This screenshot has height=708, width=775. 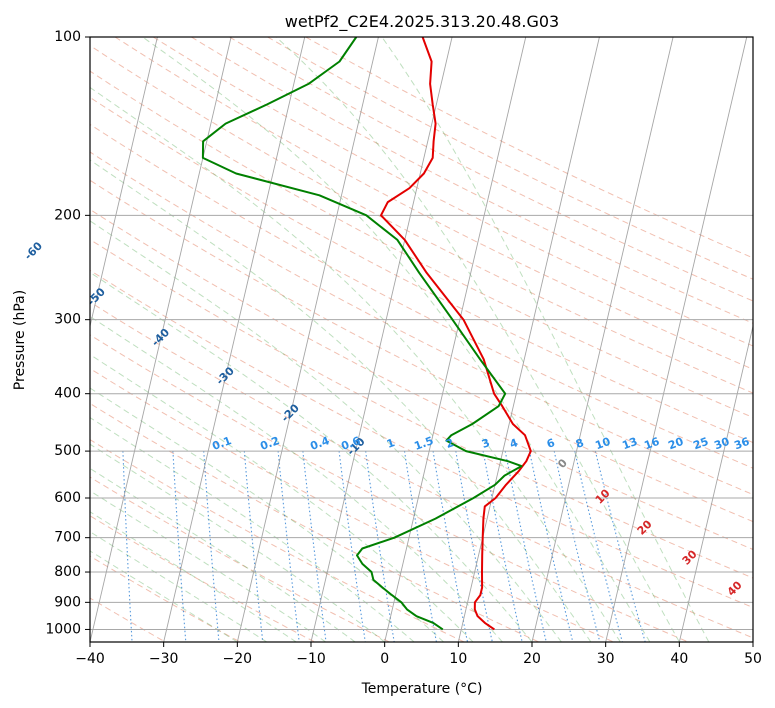 I want to click on y-tick-label: 300, so click(x=67, y=320).